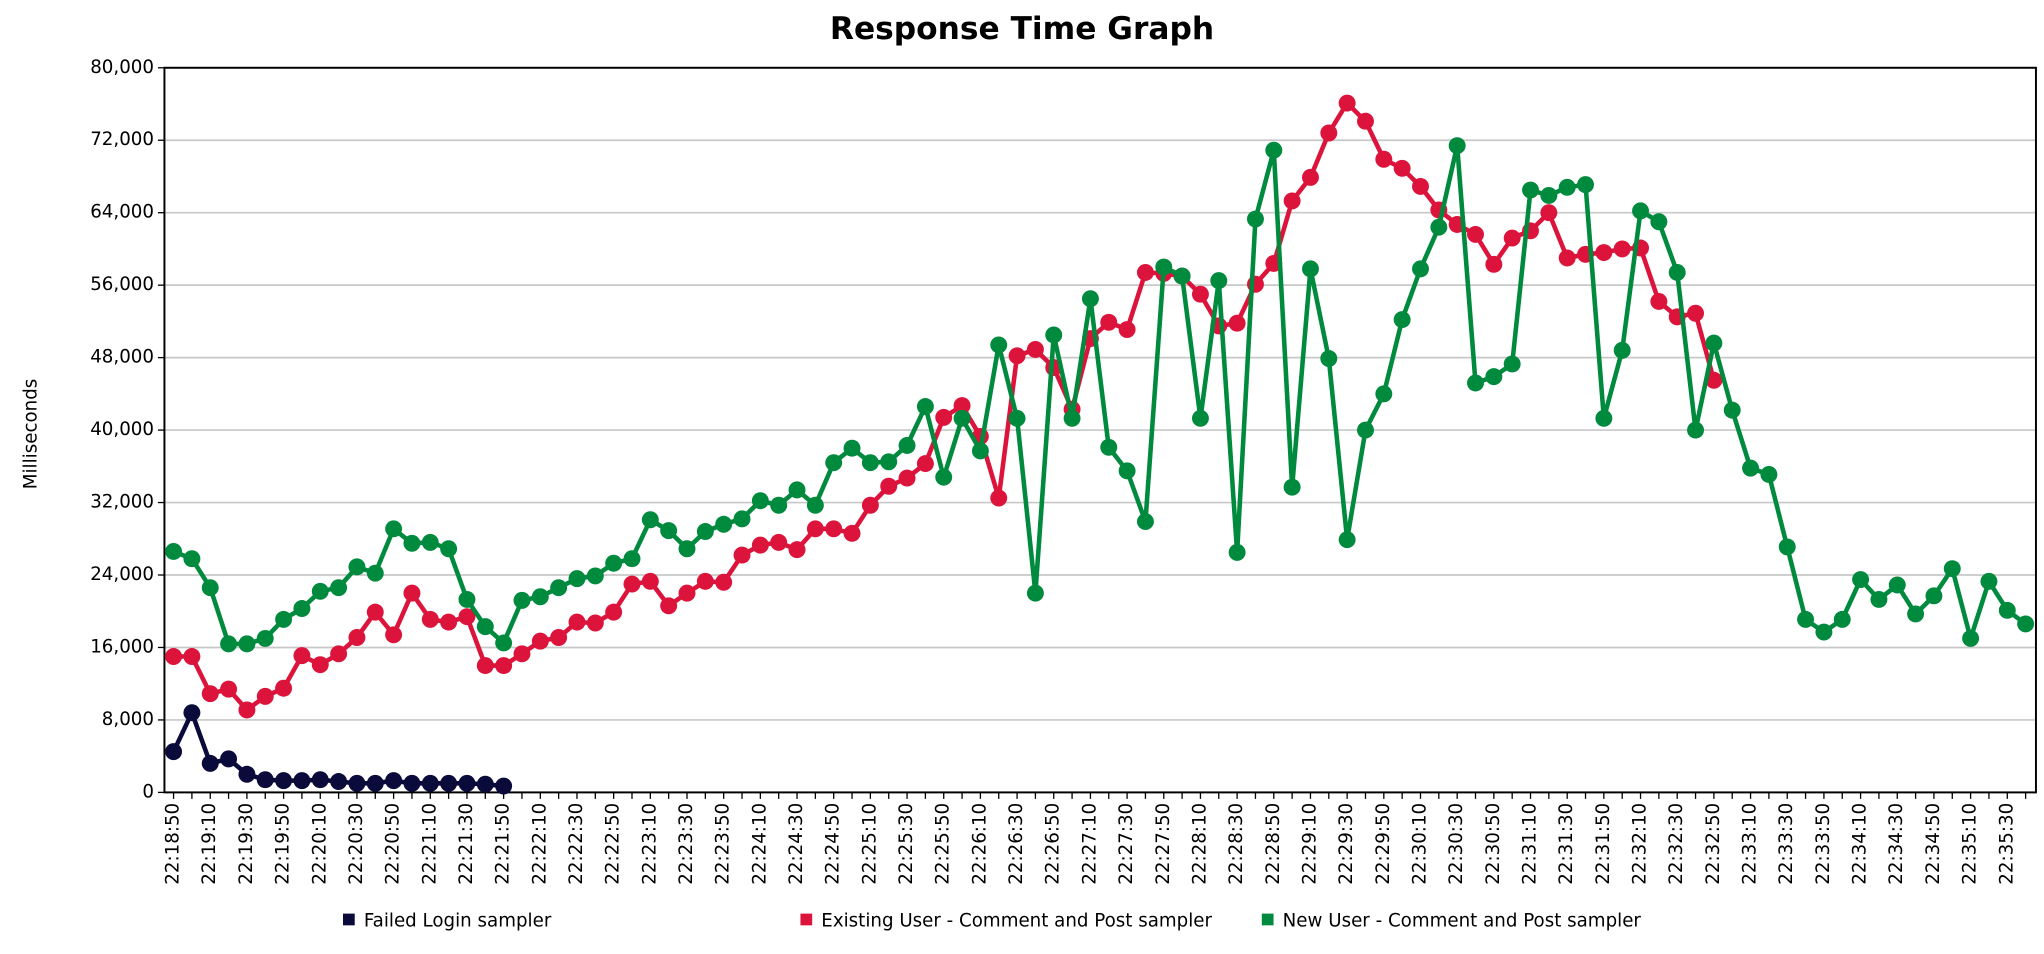  Describe the element at coordinates (1896, 844) in the screenshot. I see `x-tick-label: 22:34:30` at that location.